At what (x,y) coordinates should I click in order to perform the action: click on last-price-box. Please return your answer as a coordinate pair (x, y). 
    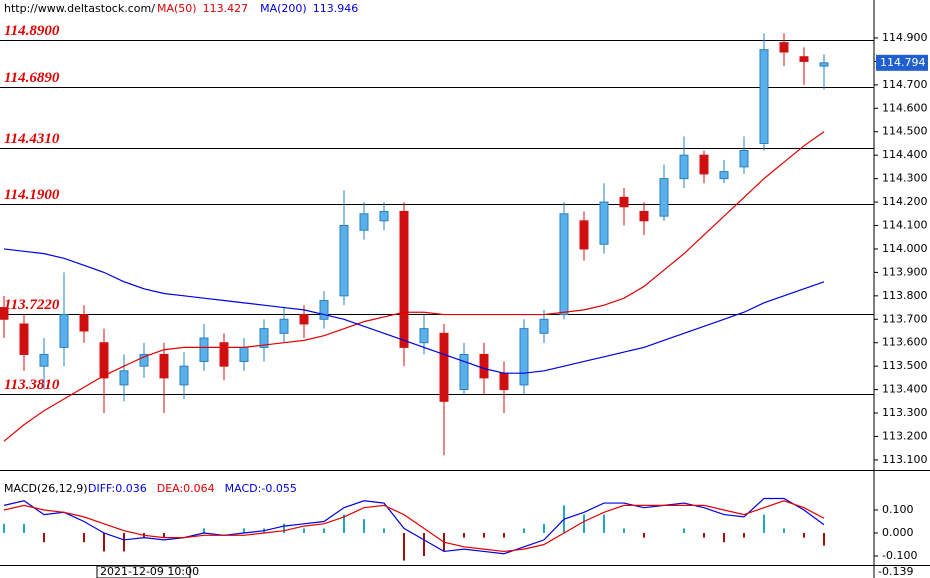
    Looking at the image, I should click on (902, 62).